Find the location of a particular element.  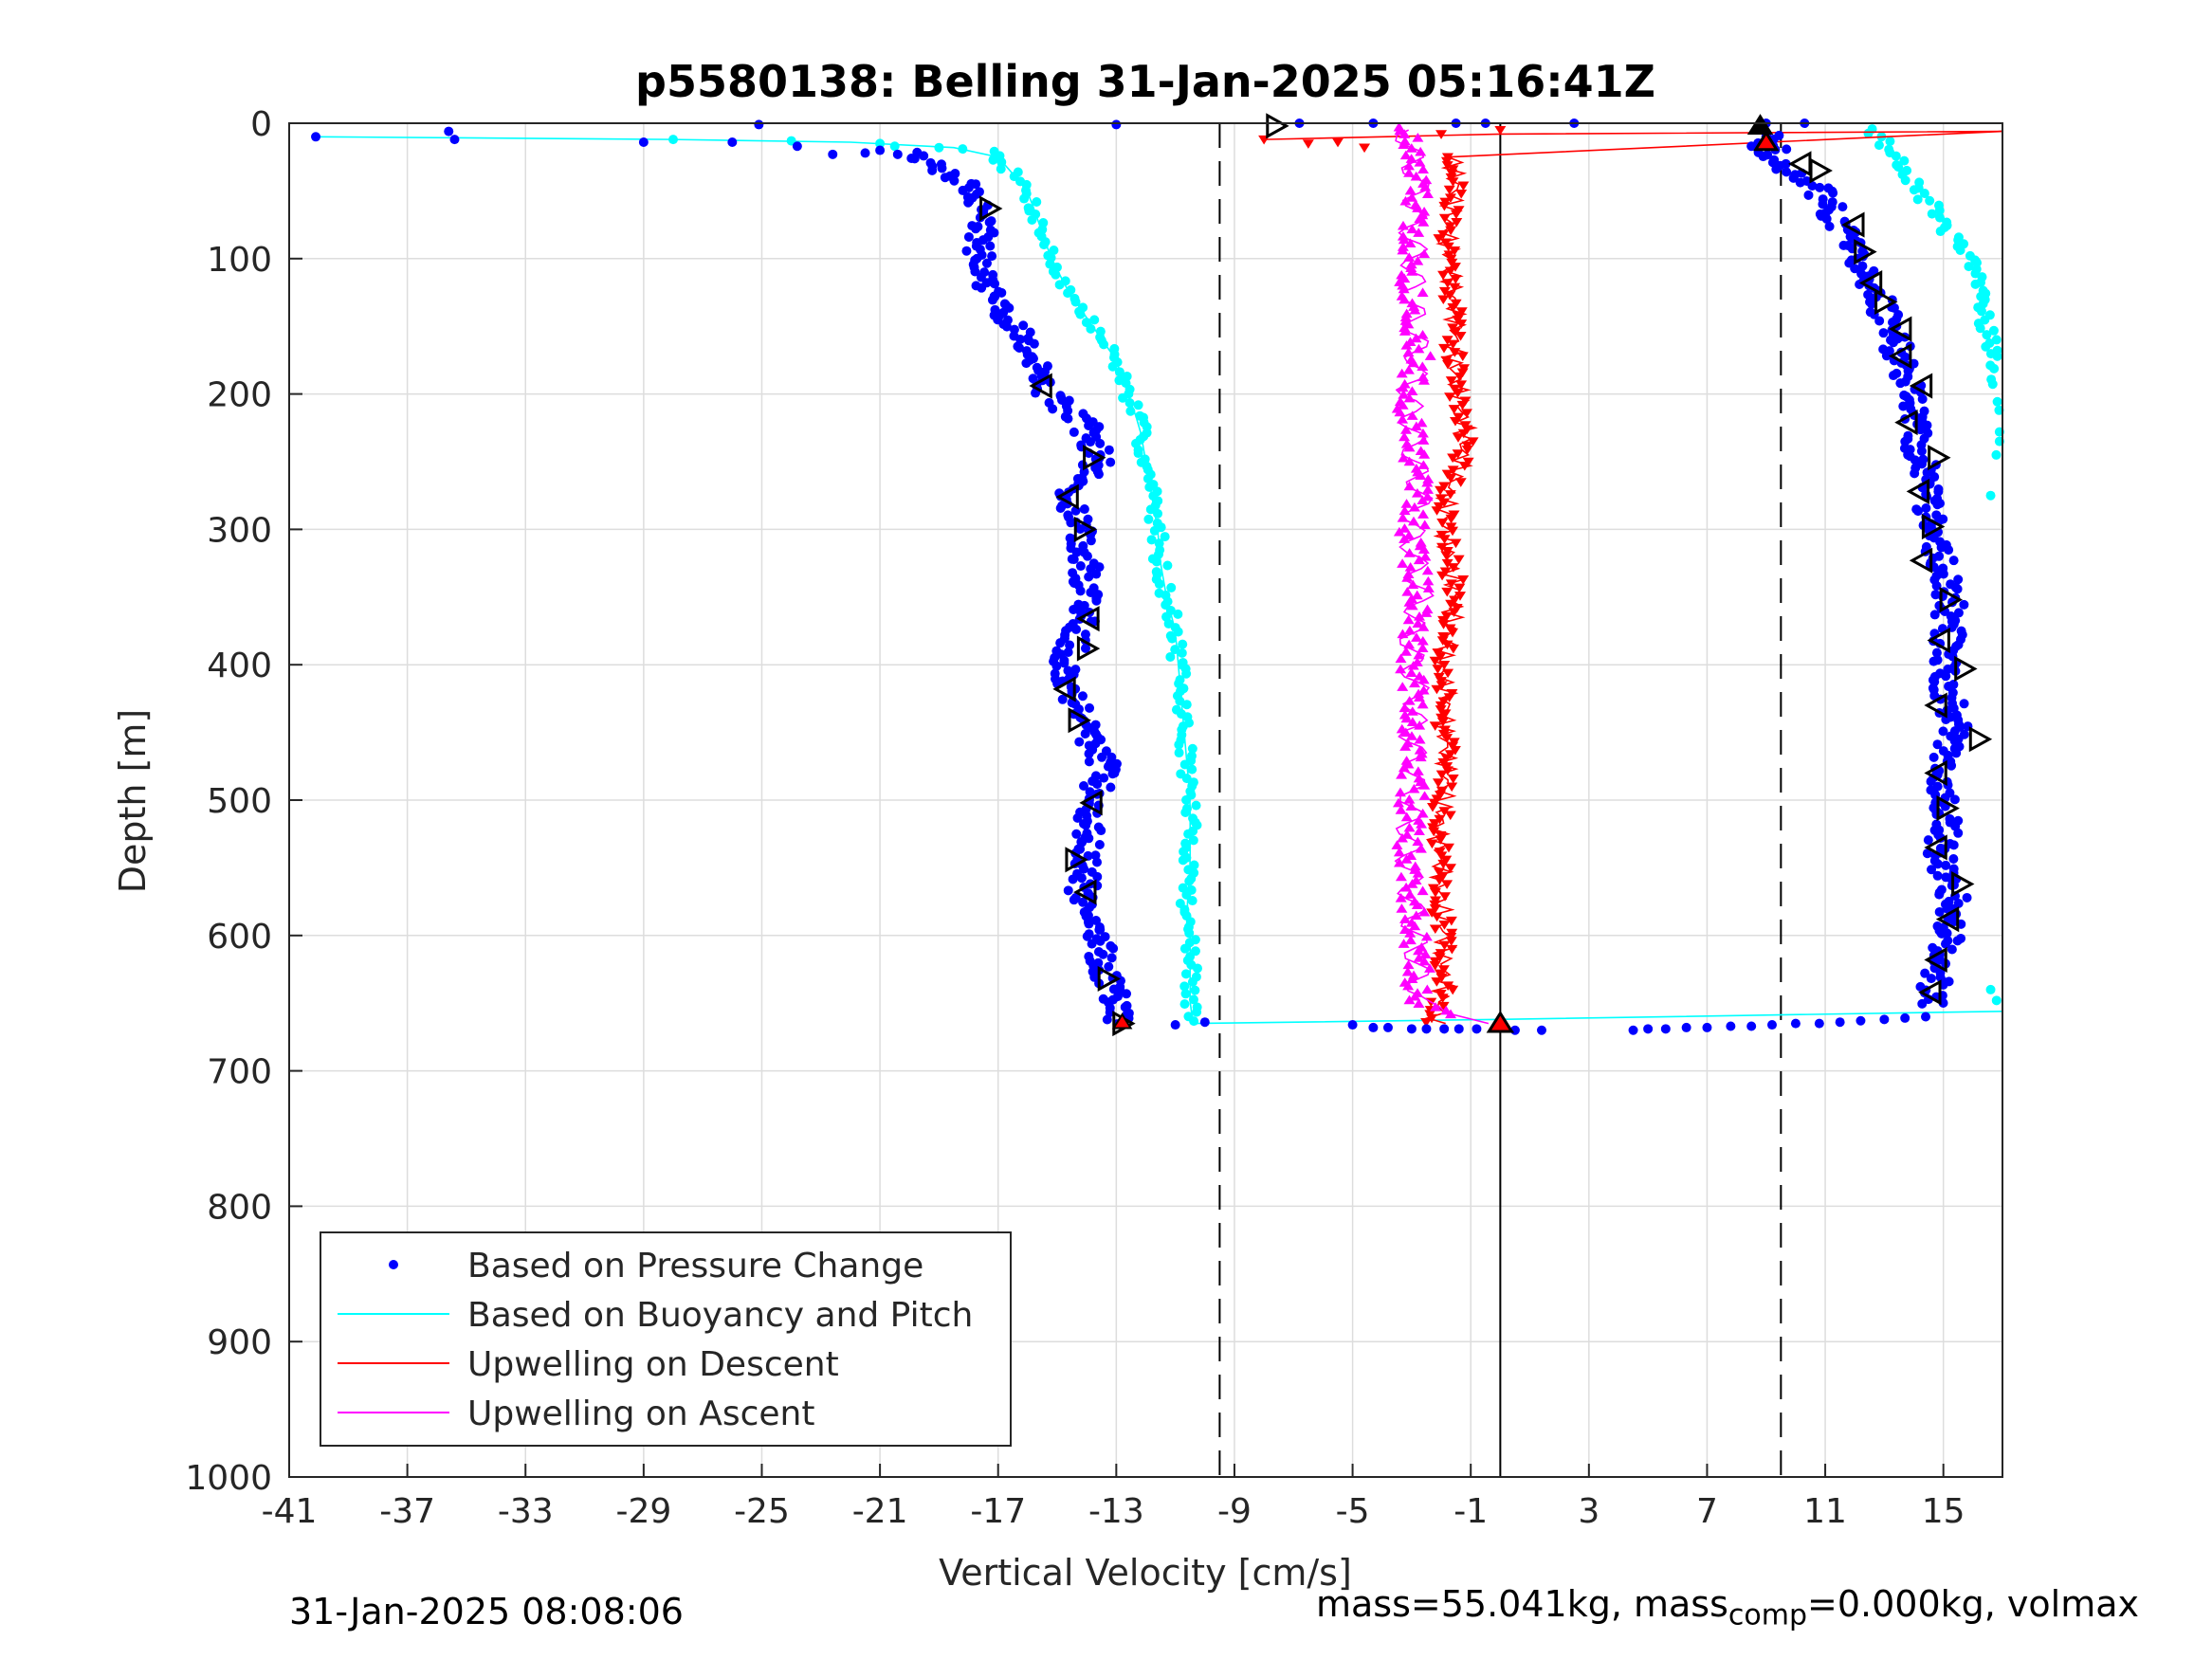

legend-label: Based on Buoyancy and Pitch is located at coordinates (720, 1315).